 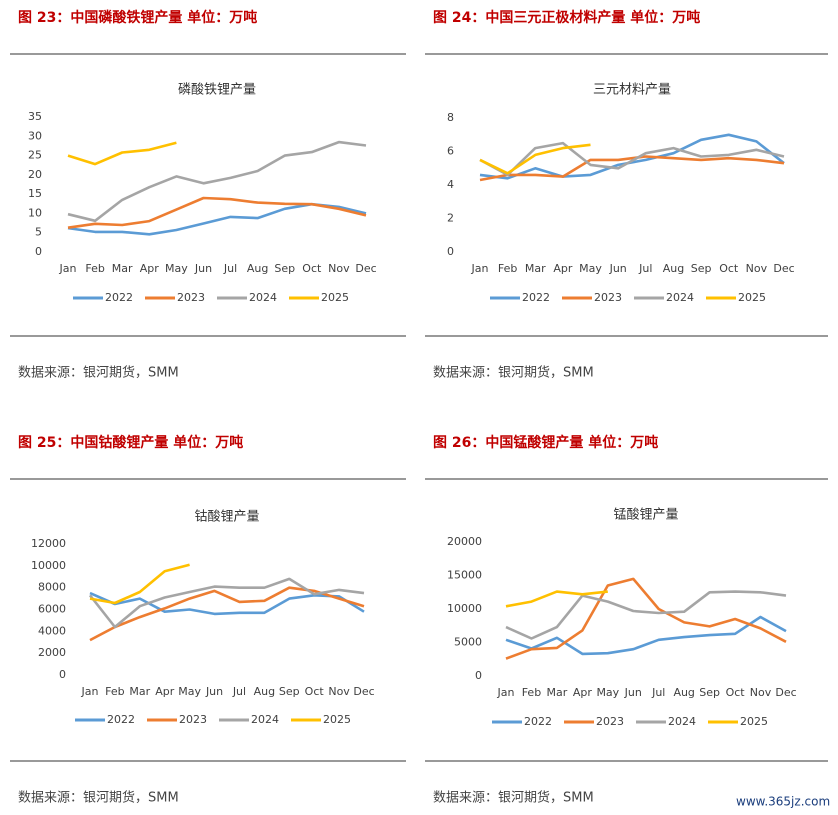 What do you see at coordinates (566, 17) in the screenshot?
I see `figure-caption: 图 24：中国三元正极材料产量 单位：万吨` at bounding box center [566, 17].